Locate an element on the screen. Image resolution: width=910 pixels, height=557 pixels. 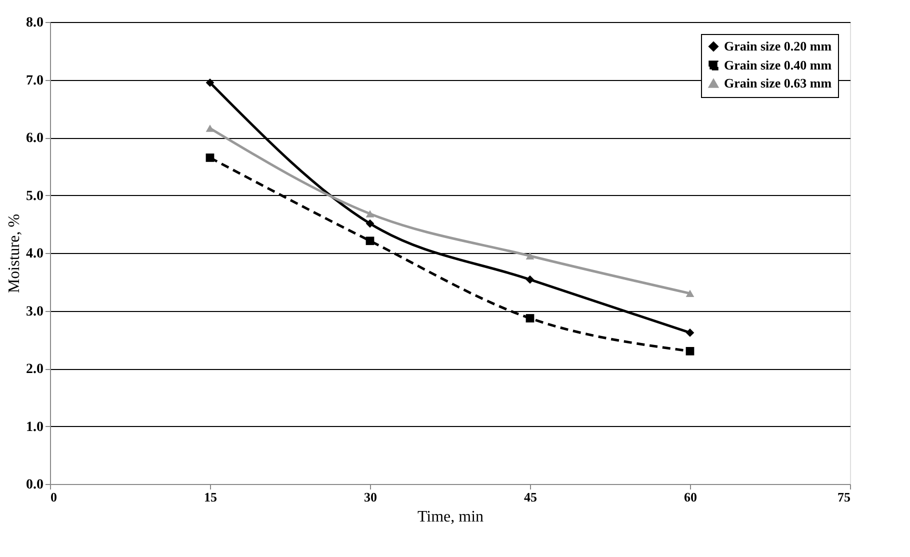
legend-label: Grain size 0.20 mm is located at coordinates (778, 46).